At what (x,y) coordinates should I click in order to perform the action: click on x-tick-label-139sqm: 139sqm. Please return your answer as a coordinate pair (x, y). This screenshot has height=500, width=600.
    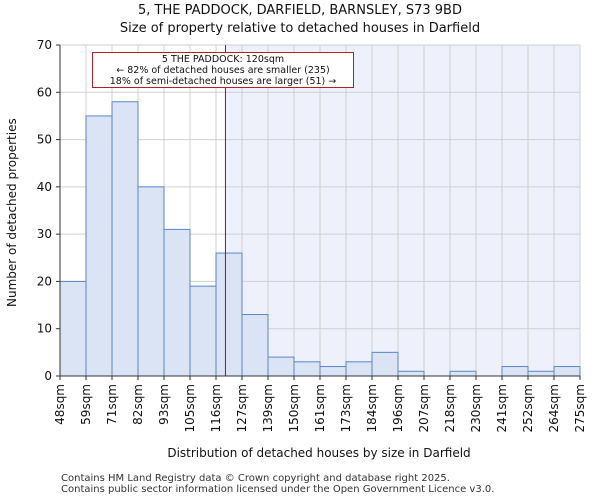
    Looking at the image, I should click on (268, 408).